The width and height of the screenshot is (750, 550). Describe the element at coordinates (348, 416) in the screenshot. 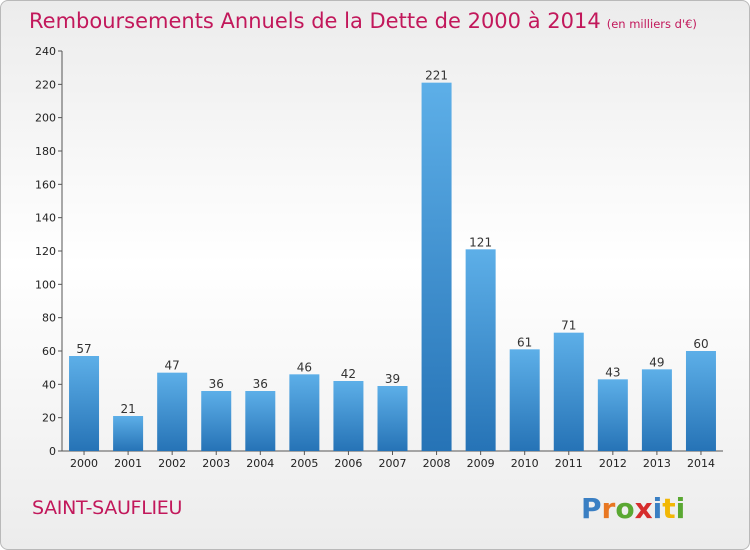

I see `bar-2006` at that location.